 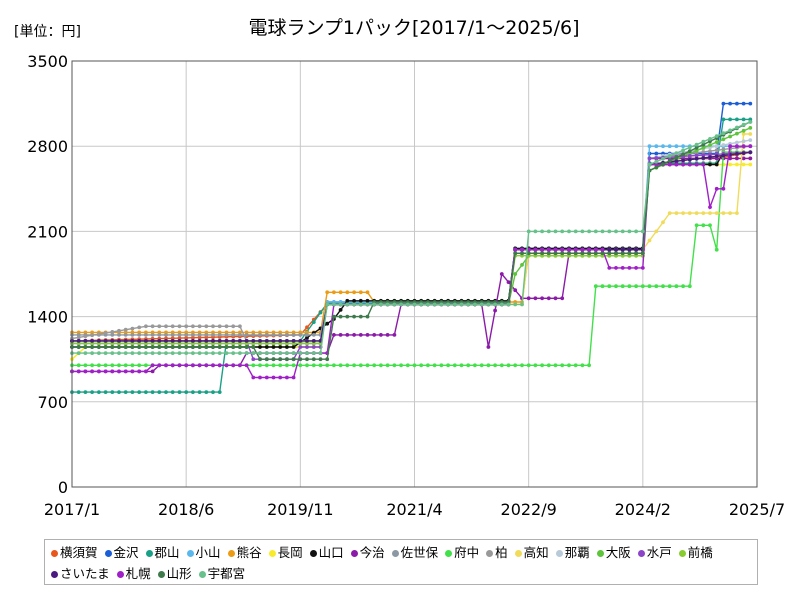 I want to click on legend-item: 今治, so click(x=367, y=552).